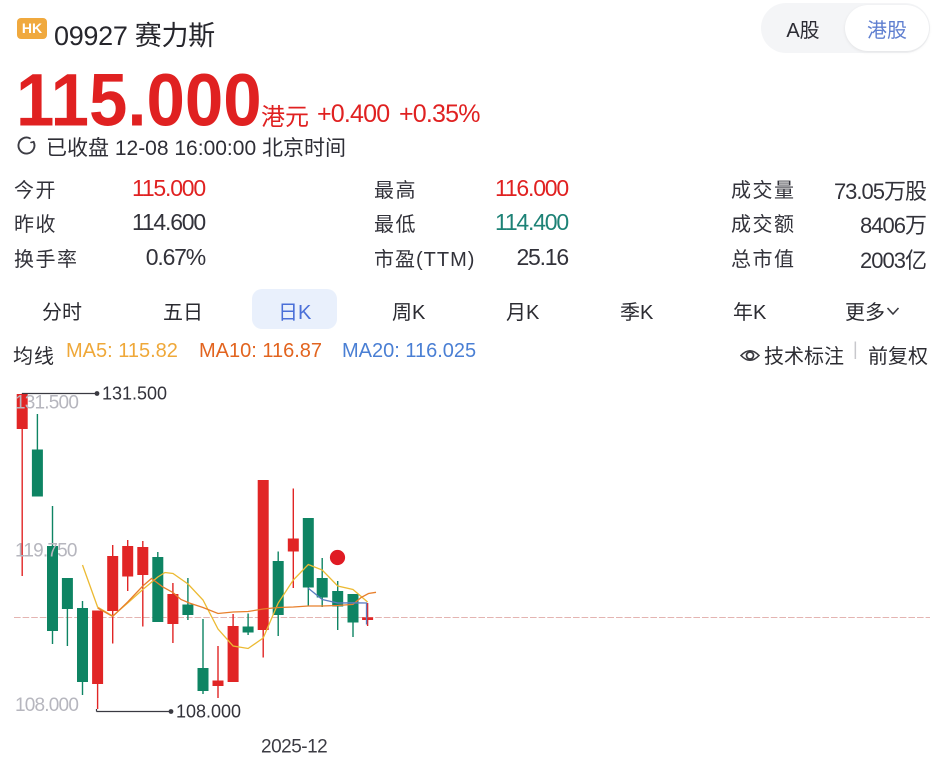 This screenshot has height=778, width=944. I want to click on svg-text: 2025-12, so click(294, 747).